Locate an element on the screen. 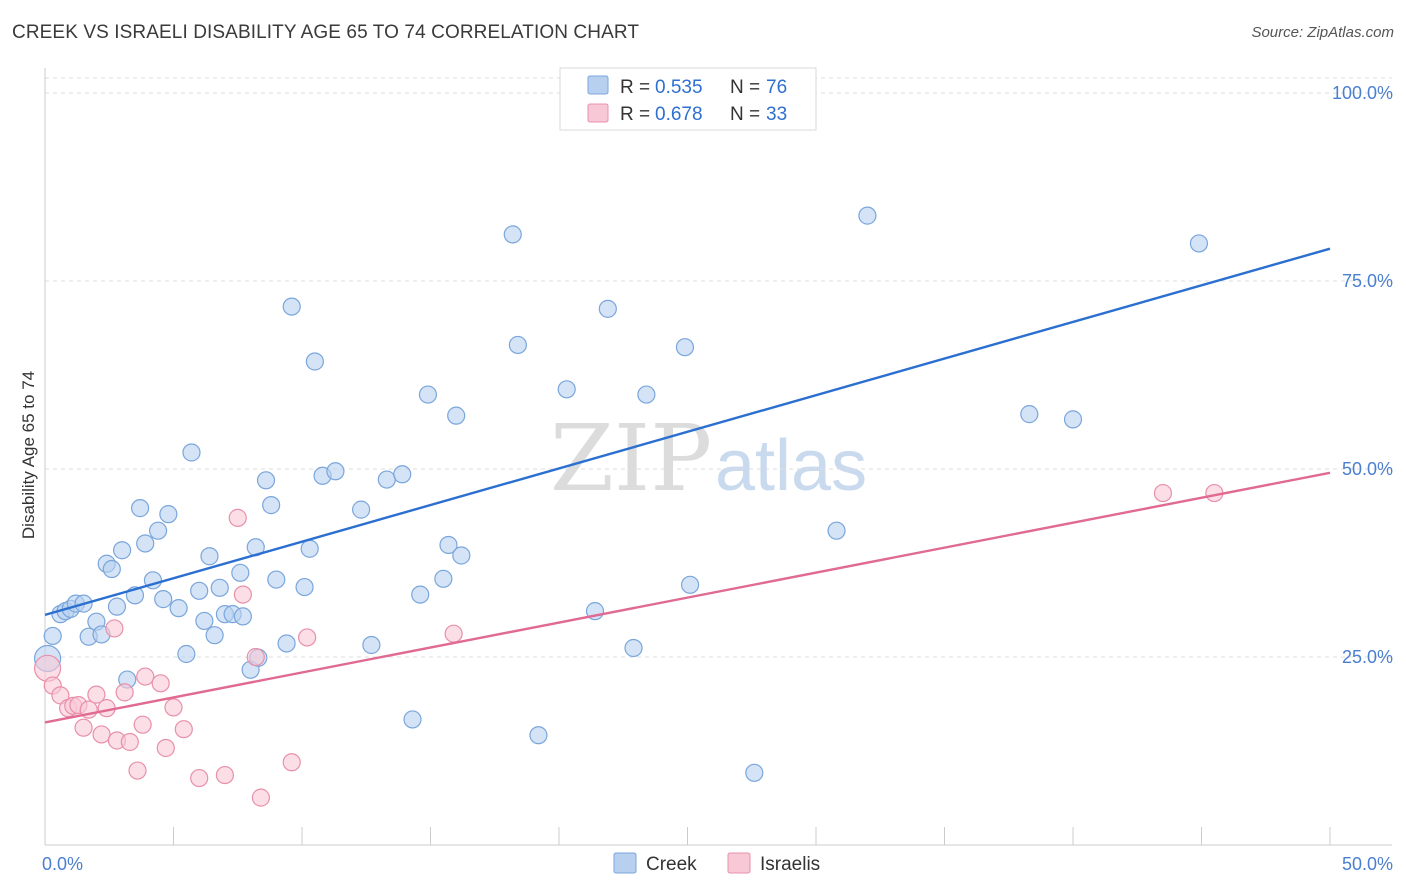 The width and height of the screenshot is (1406, 892). x-tick-label-min: 0.0% is located at coordinates (62, 864).